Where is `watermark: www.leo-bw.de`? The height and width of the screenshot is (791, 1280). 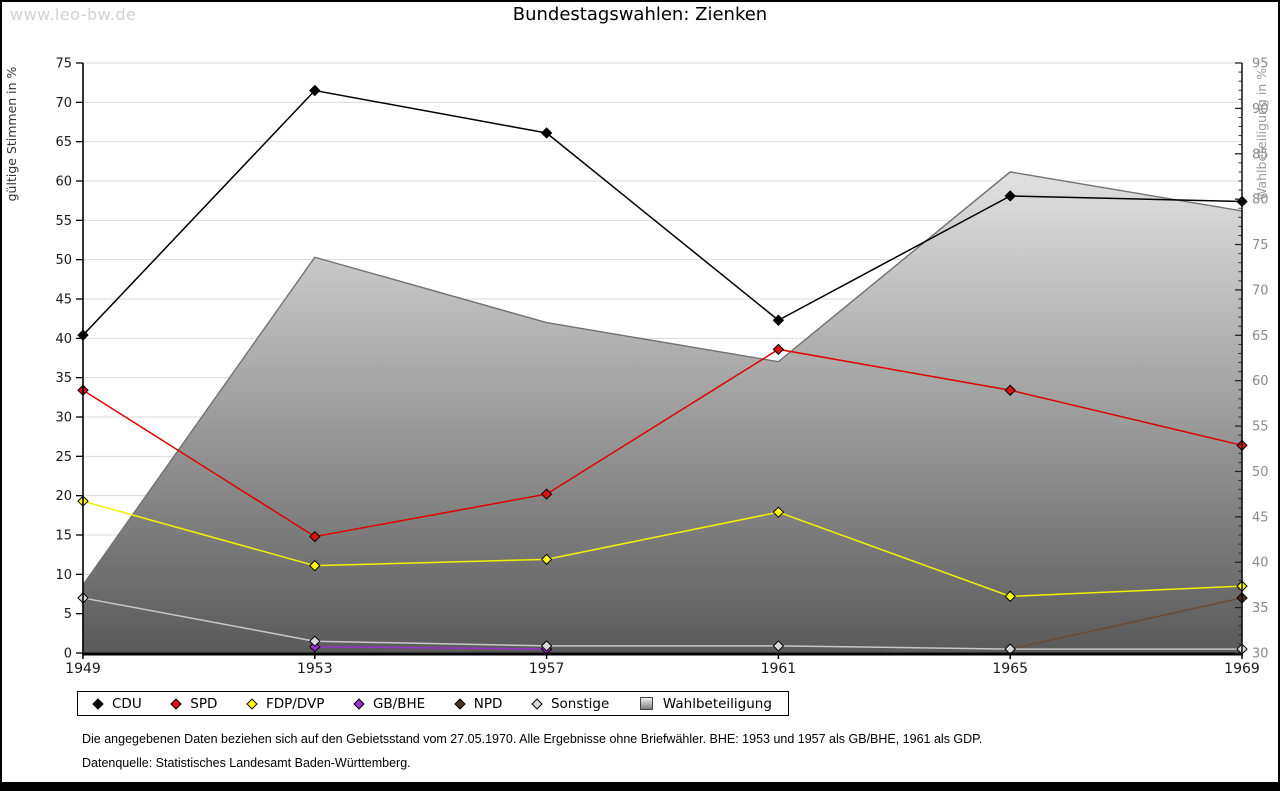 watermark: www.leo-bw.de is located at coordinates (73, 14).